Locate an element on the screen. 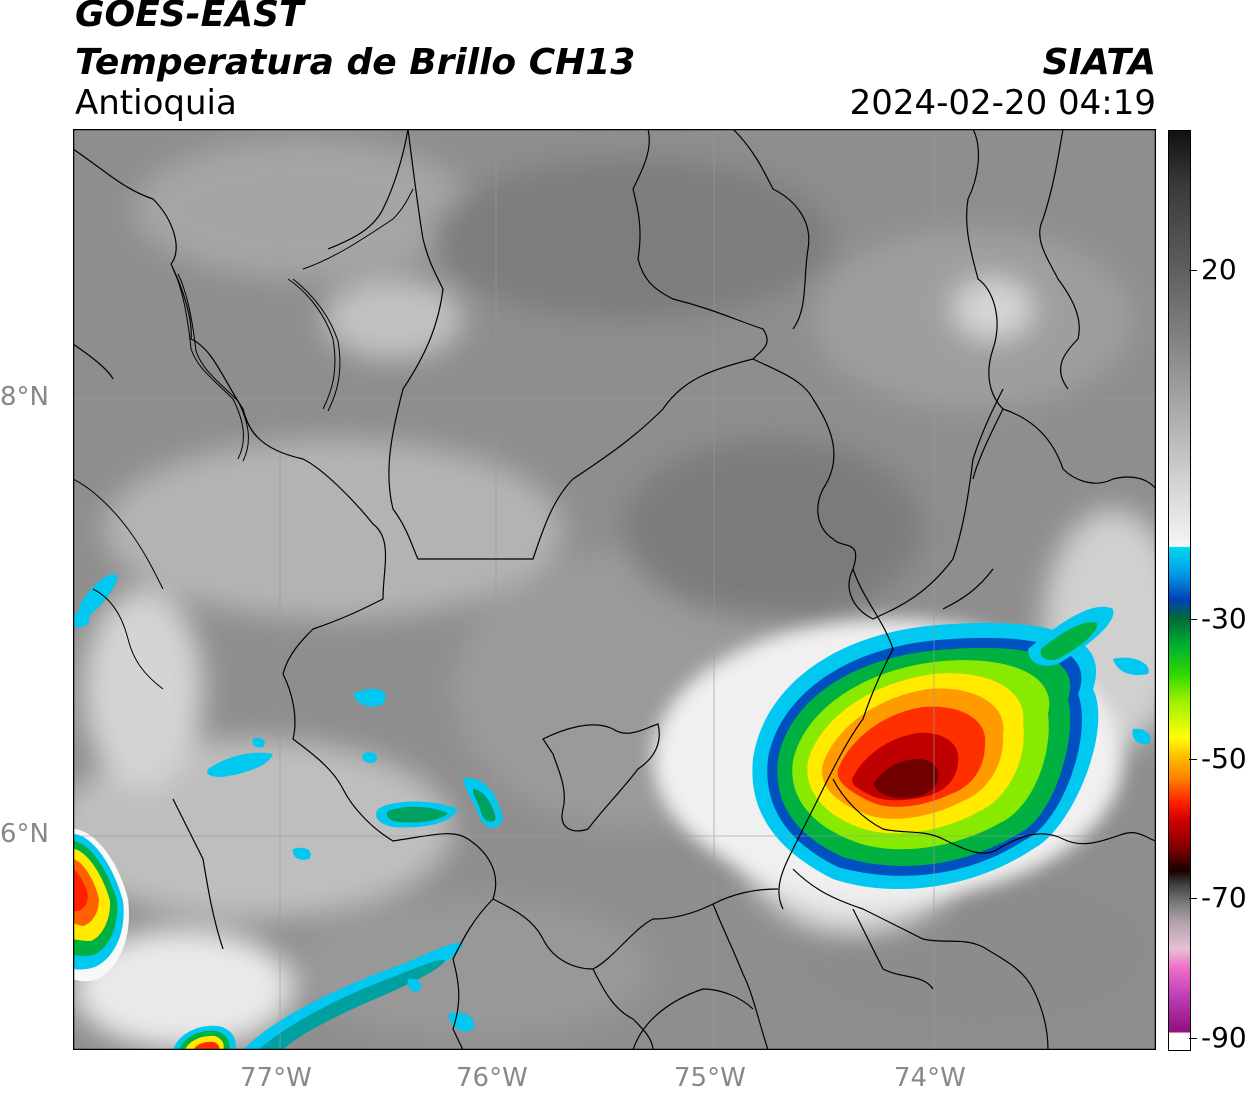 The image size is (1252, 1099). storm-east is located at coordinates (902, 752).